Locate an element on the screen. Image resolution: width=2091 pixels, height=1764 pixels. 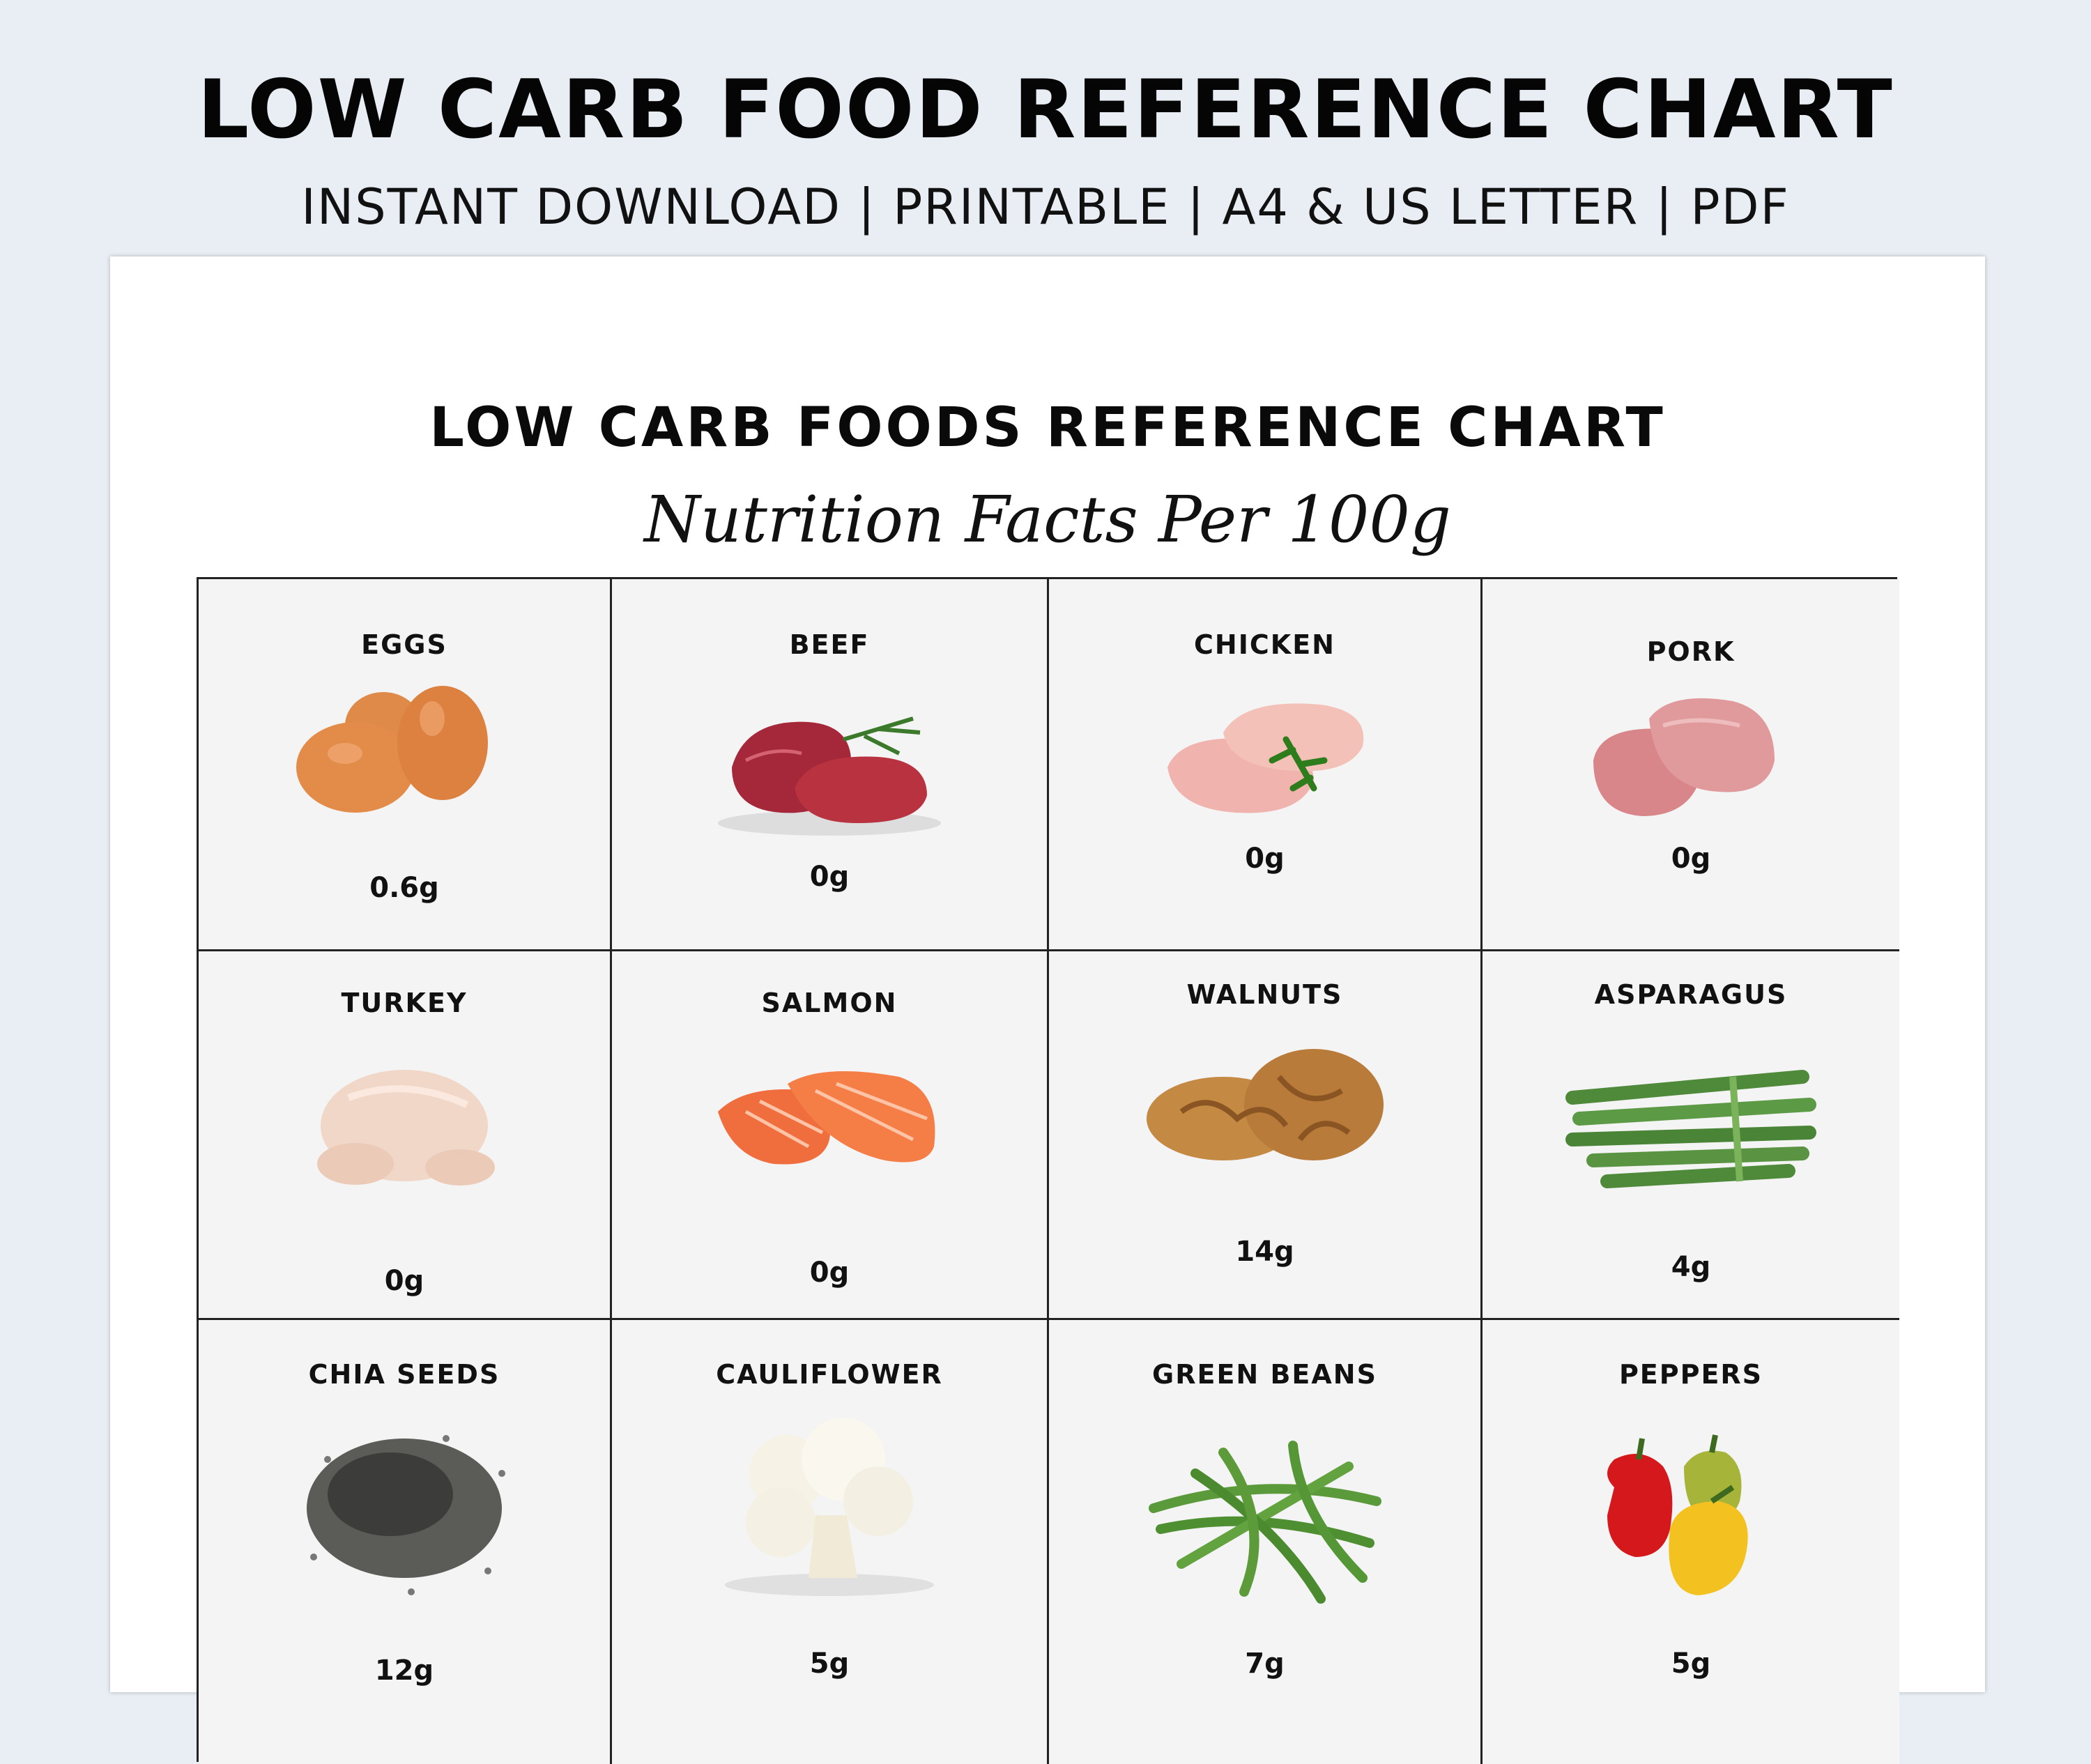
banner-title: LOW CARB FOOD REFERENCE CHART is located at coordinates (1045, 110).